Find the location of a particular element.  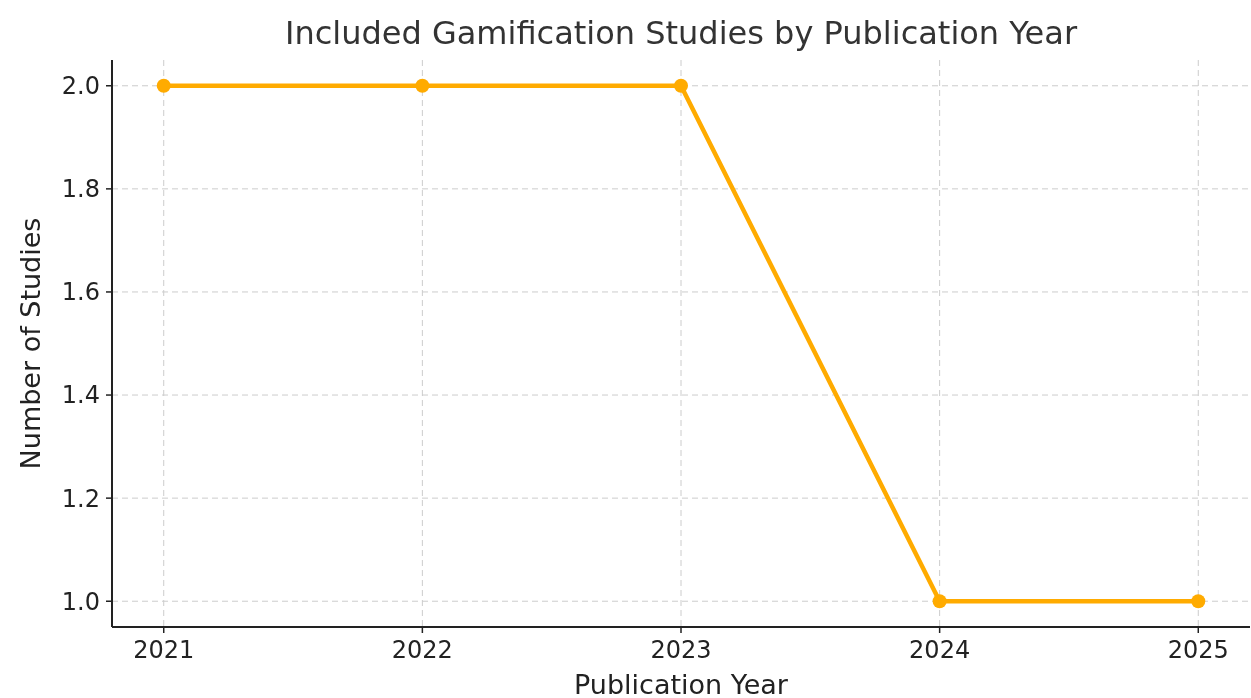

x-tick-label: 2025 is located at coordinates (1198, 650).